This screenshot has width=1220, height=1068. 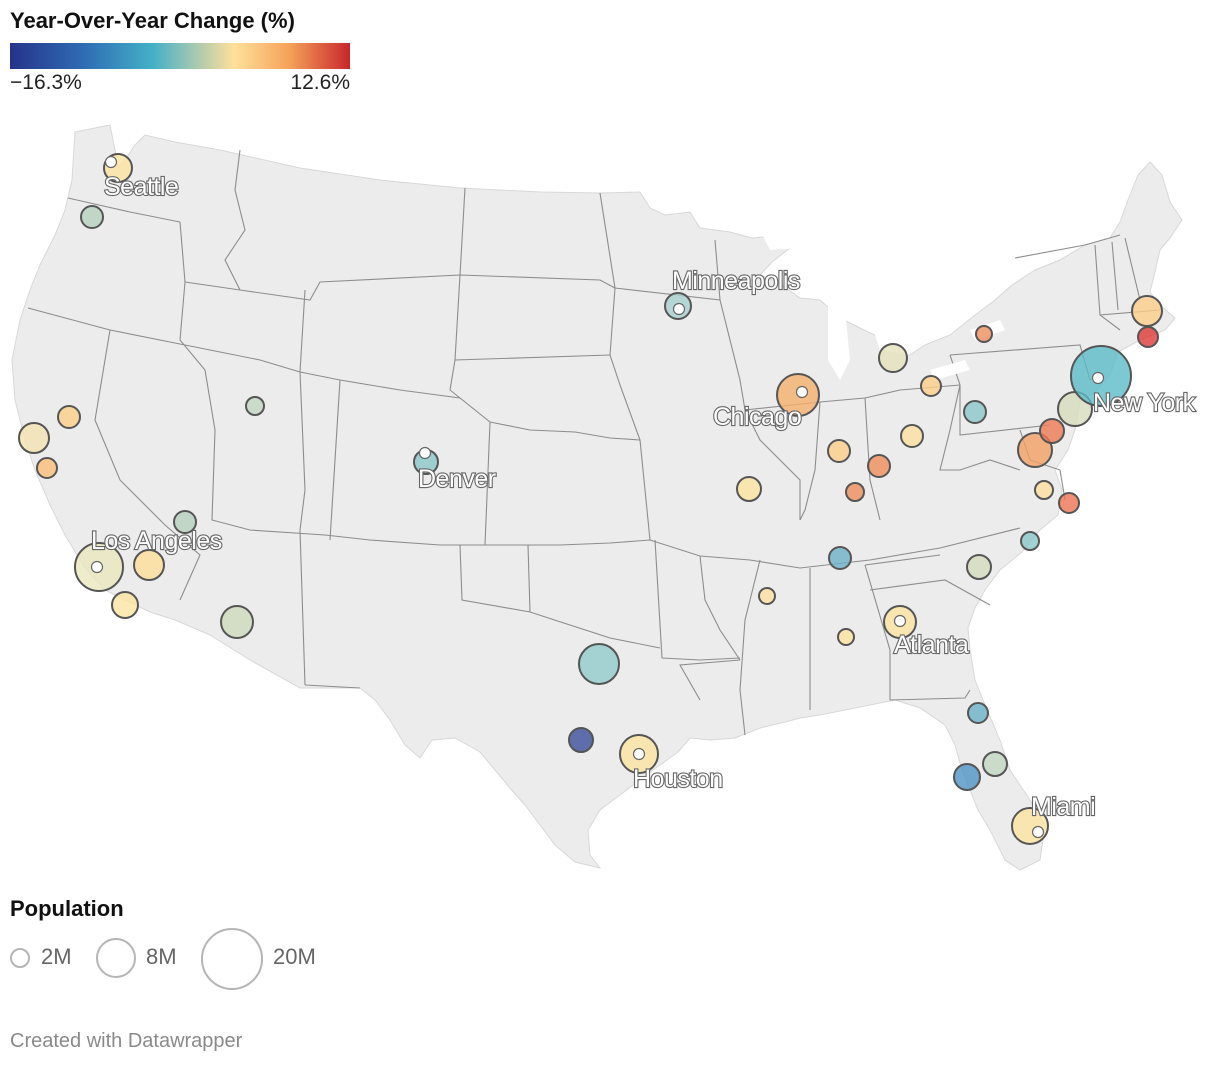 What do you see at coordinates (320, 82) in the screenshot?
I see `color-legend-max: 12.6%` at bounding box center [320, 82].